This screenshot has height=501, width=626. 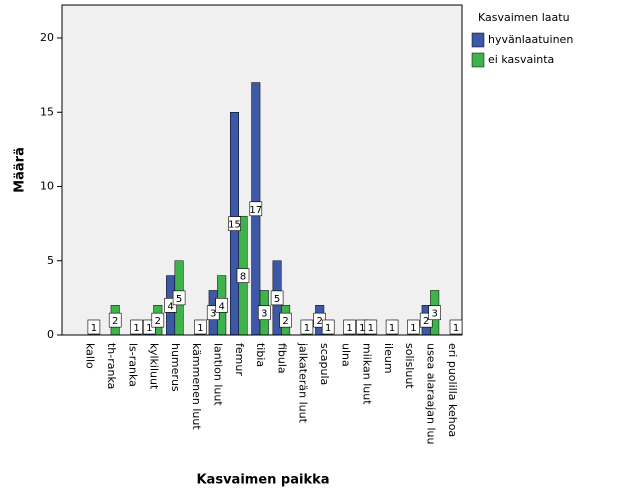 I want to click on x-tick-label: ulna, so click(x=345, y=355).